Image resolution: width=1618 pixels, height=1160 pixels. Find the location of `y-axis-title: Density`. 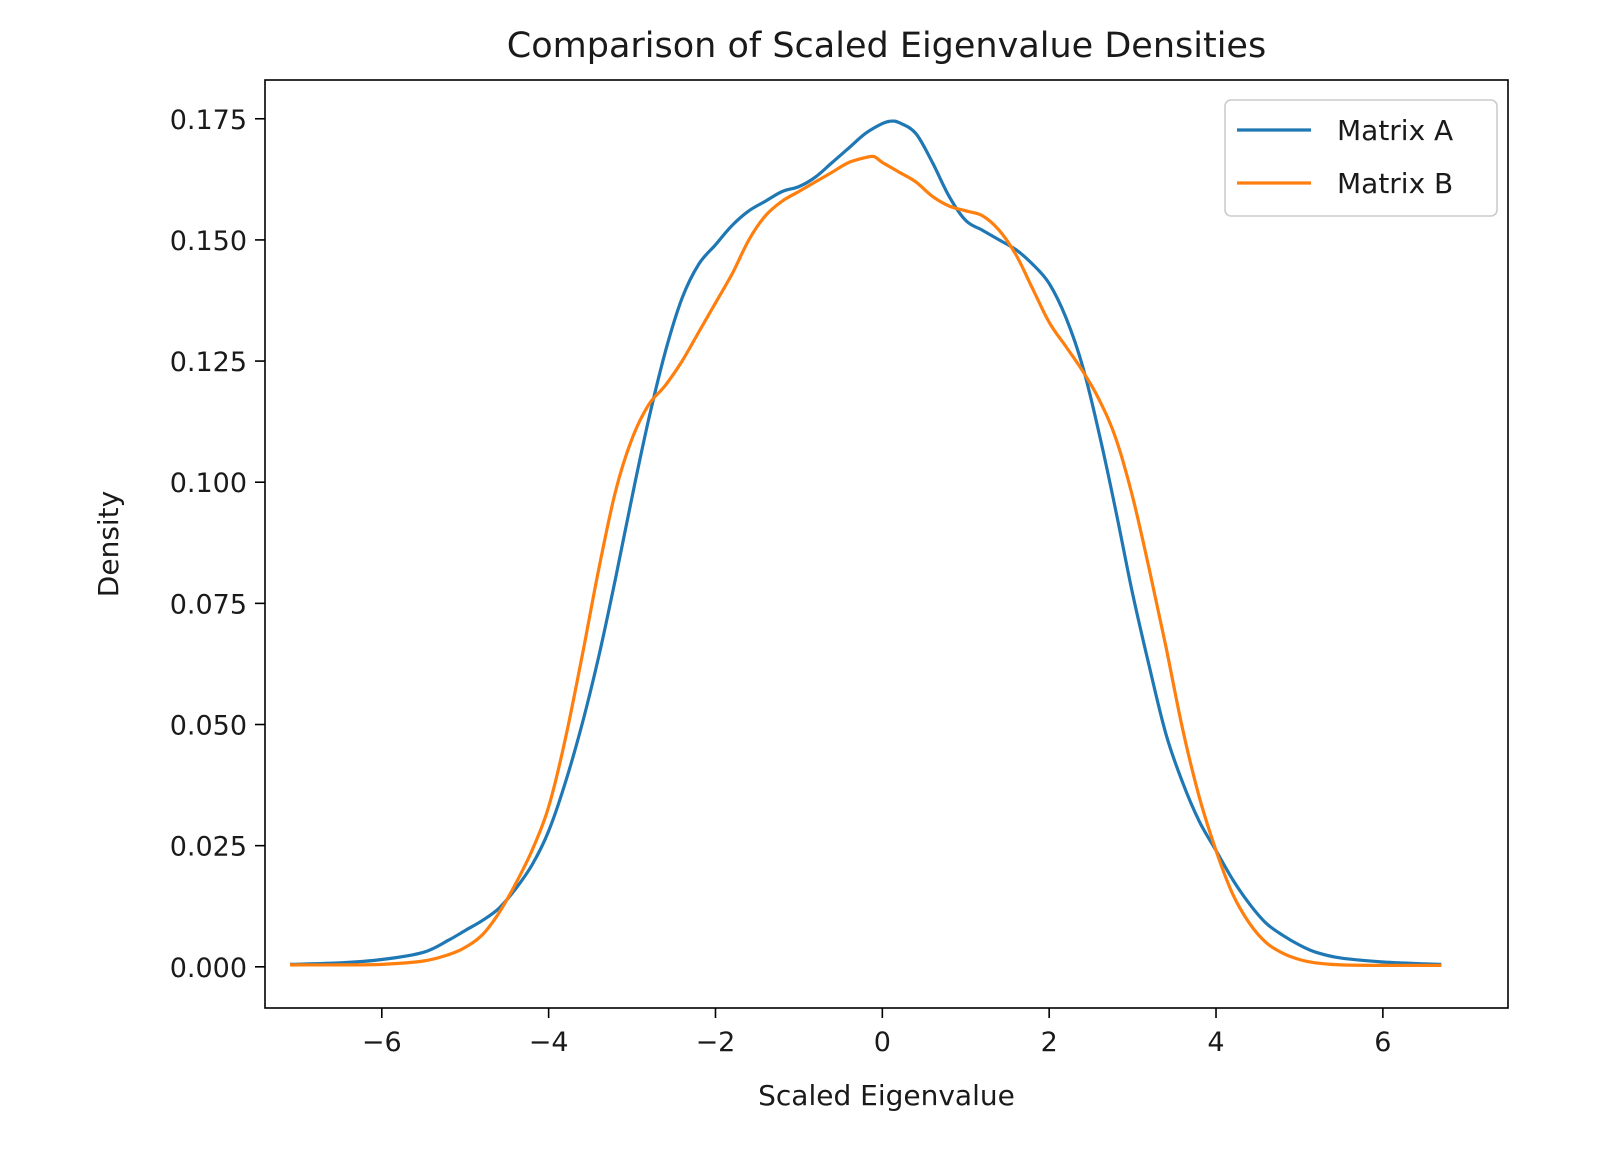

y-axis-title: Density is located at coordinates (108, 544).